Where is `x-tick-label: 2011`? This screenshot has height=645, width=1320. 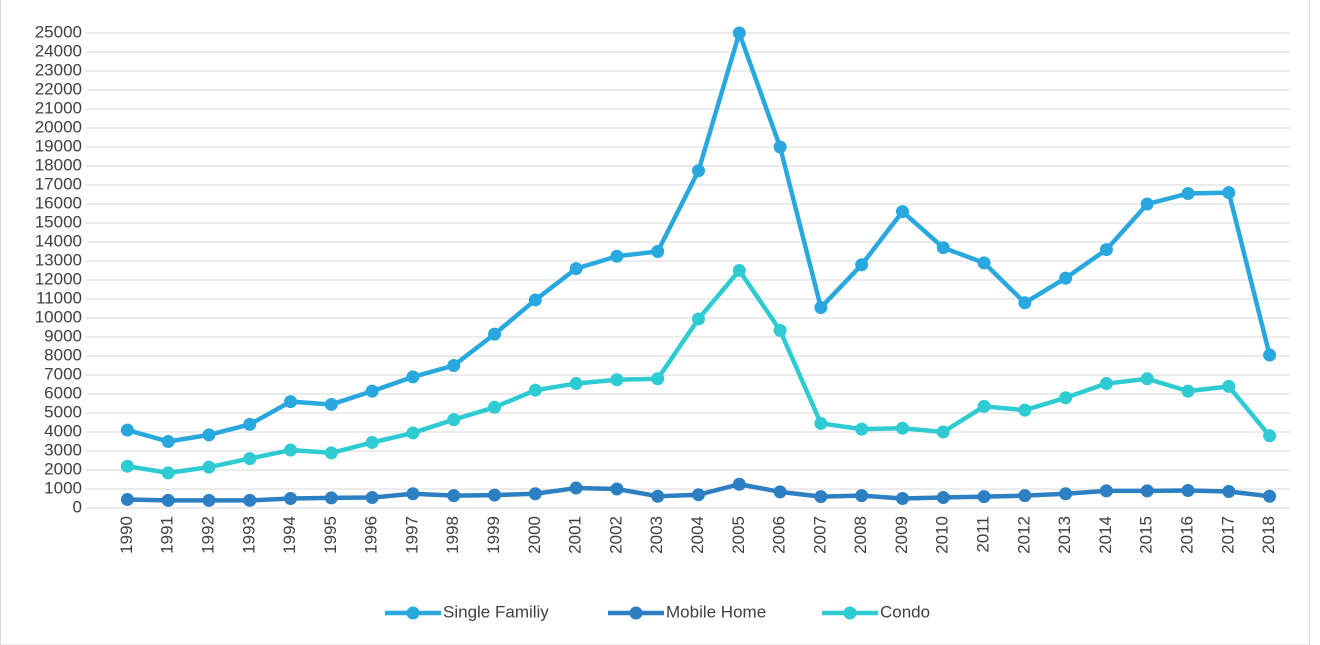 x-tick-label: 2011 is located at coordinates (983, 534).